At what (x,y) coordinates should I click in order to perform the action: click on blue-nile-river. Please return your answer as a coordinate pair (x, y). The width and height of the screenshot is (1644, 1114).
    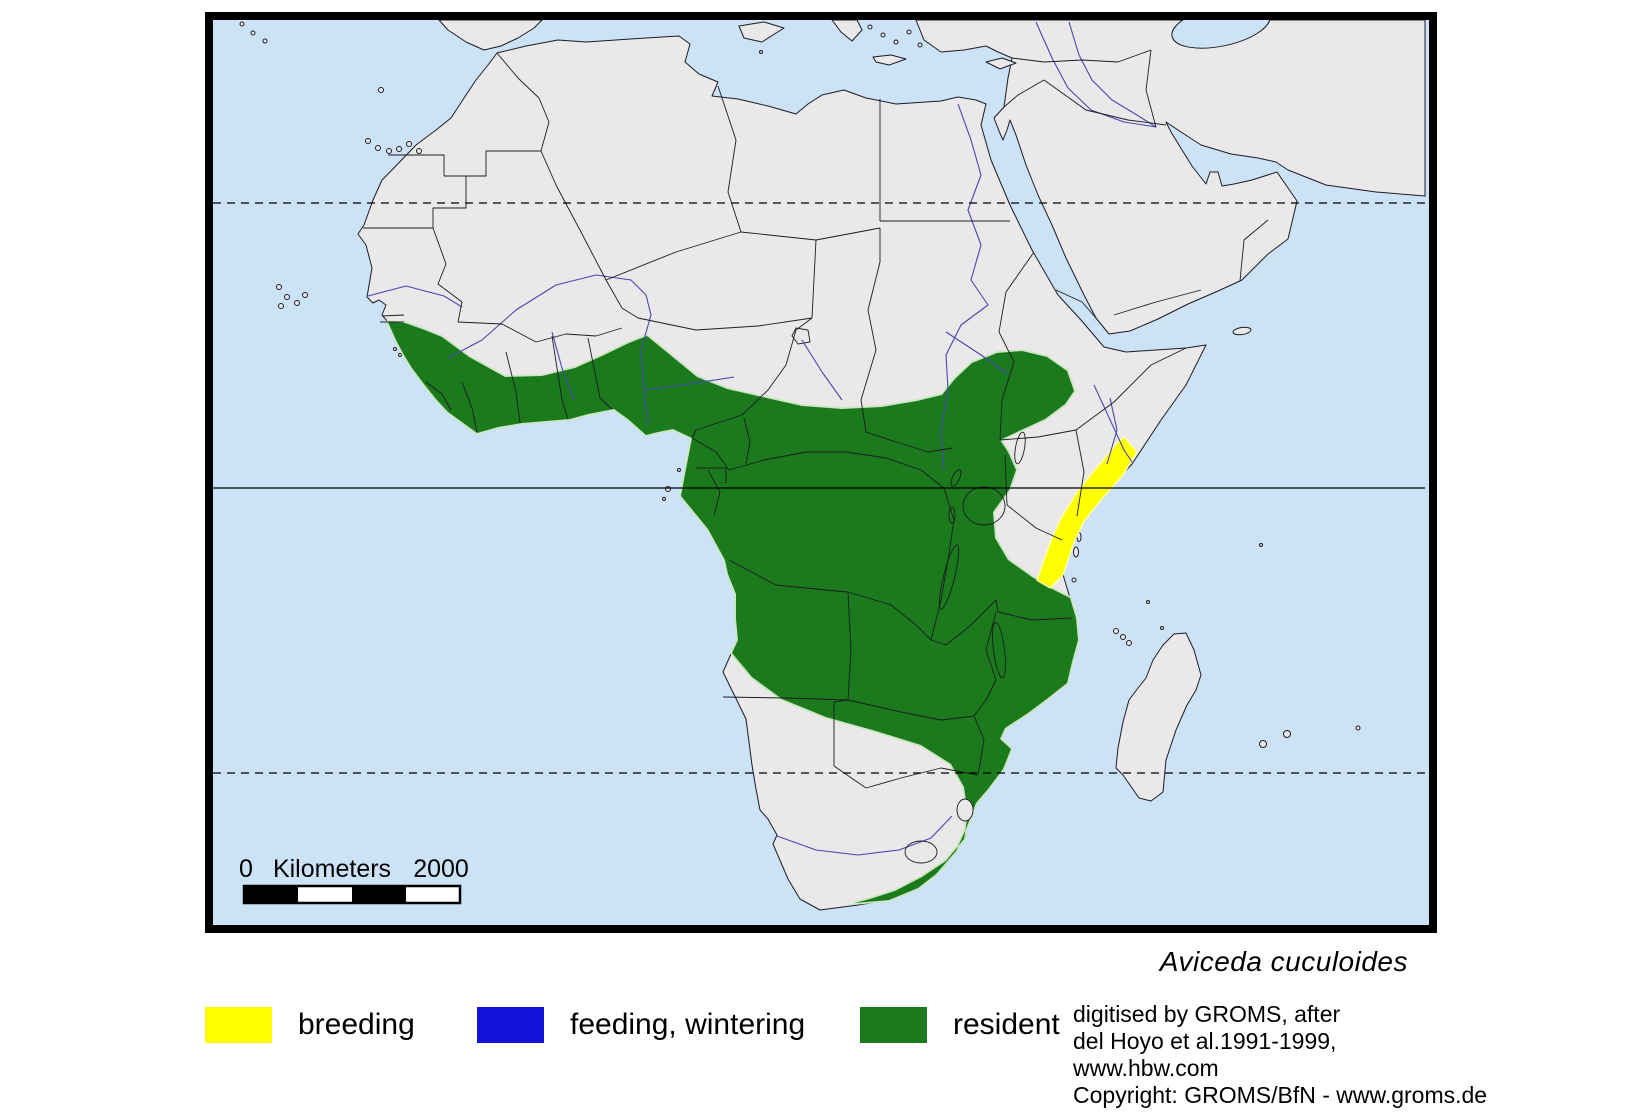
    Looking at the image, I should click on (977, 353).